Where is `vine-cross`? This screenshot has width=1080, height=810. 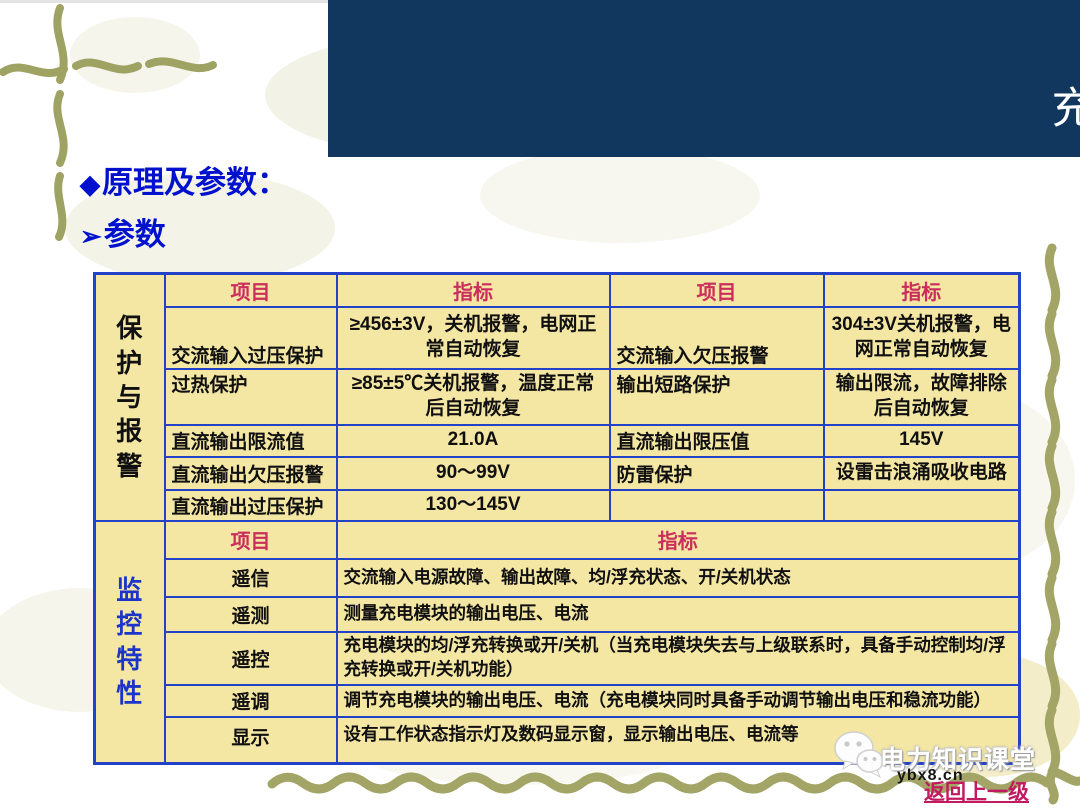
vine-cross is located at coordinates (108, 122).